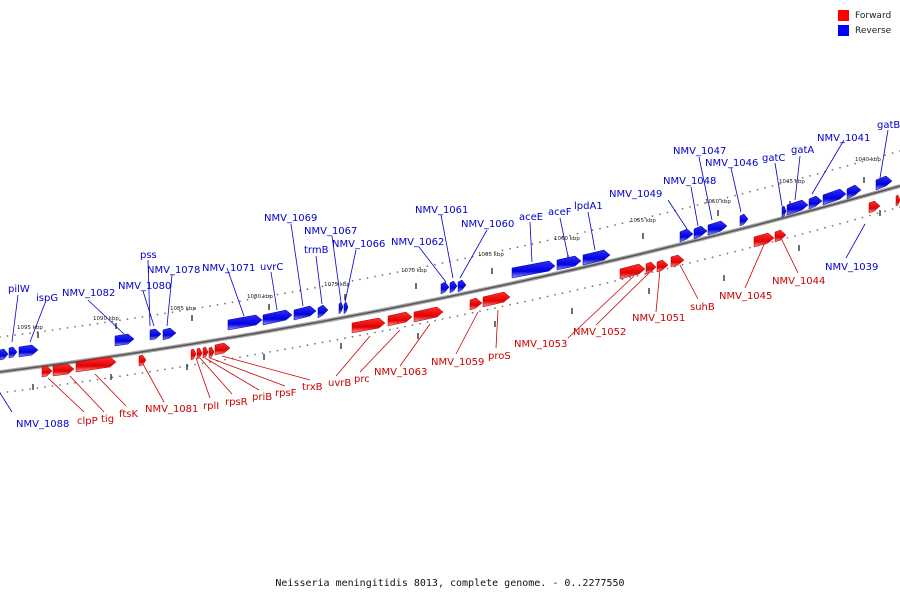 The image size is (900, 600). What do you see at coordinates (864, 30) in the screenshot?
I see `legend-reverse: Reverse` at bounding box center [864, 30].